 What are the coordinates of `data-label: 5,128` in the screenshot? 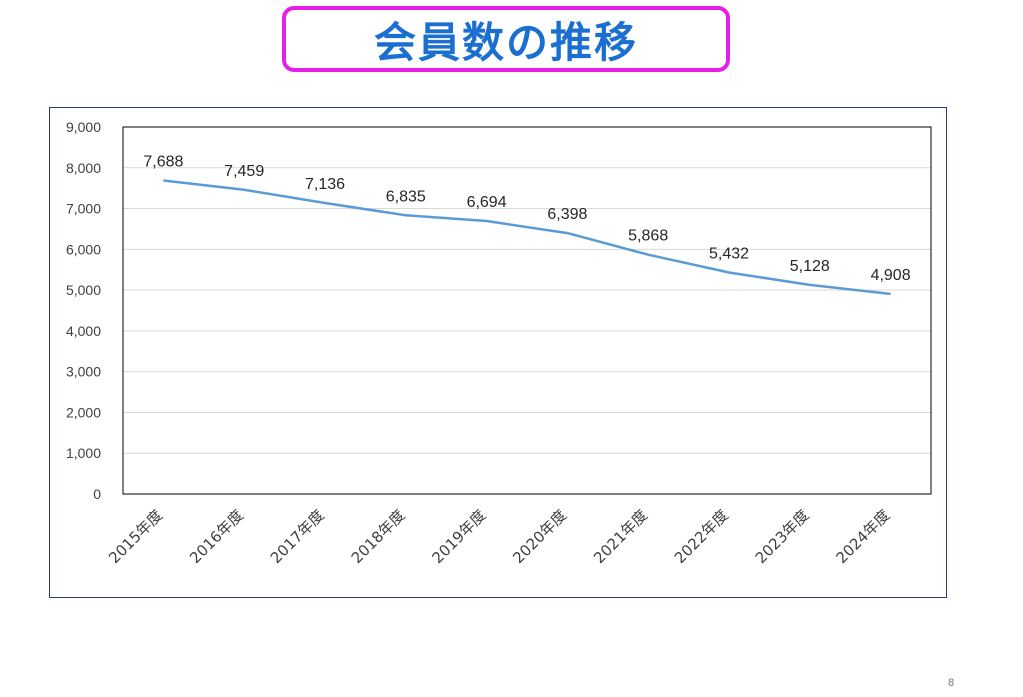 It's located at (810, 266).